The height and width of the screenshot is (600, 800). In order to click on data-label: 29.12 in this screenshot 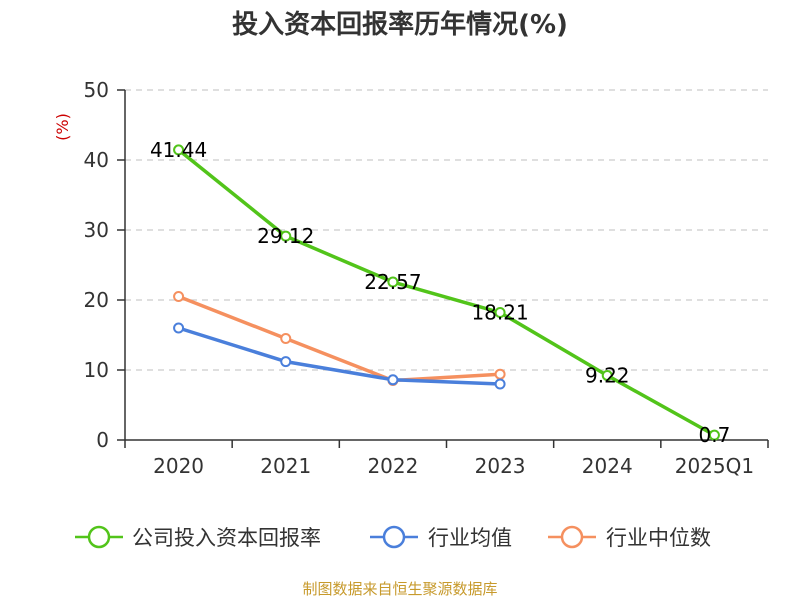, I will do `click(285, 236)`.